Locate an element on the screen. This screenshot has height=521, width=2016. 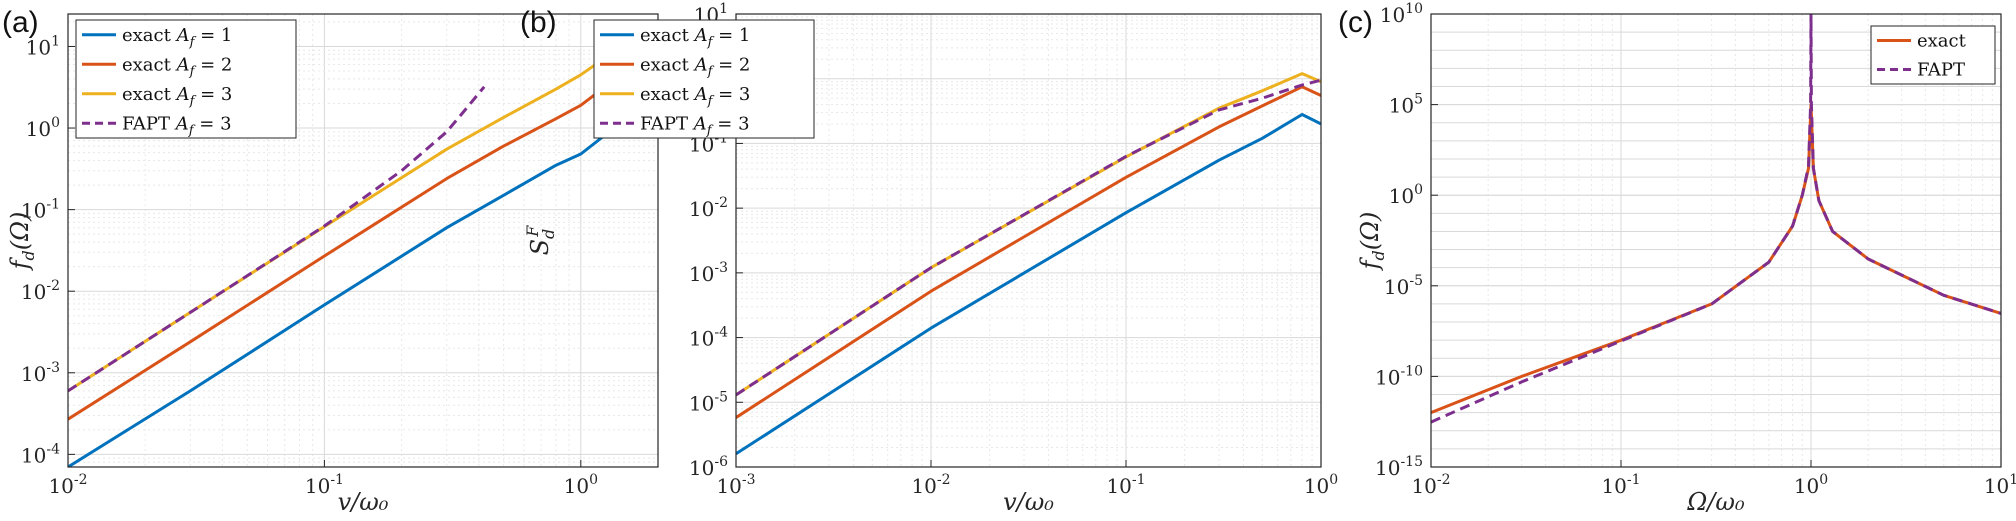
legend: exact FAPT is located at coordinates (1933, 55).